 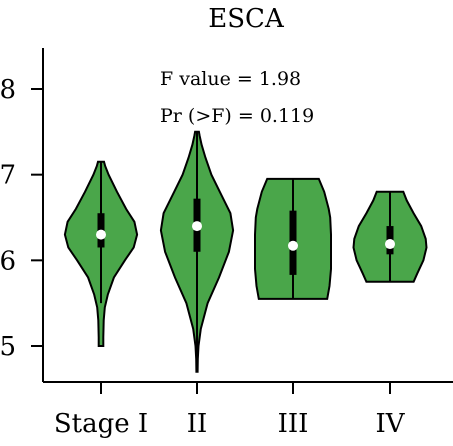 What do you see at coordinates (197, 424) in the screenshot?
I see `x-tick-label: II` at bounding box center [197, 424].